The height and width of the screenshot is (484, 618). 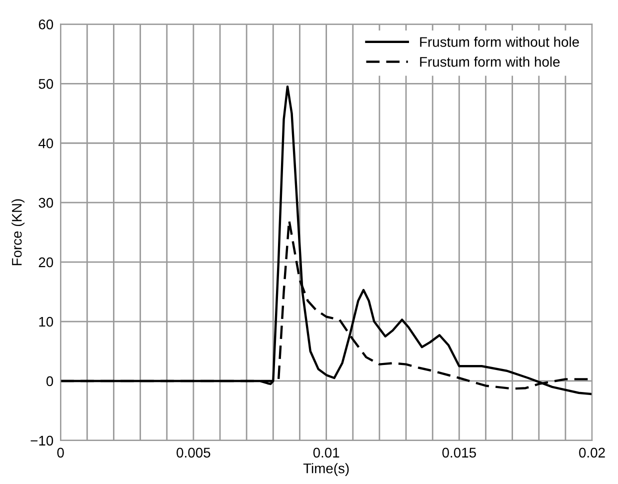 I want to click on y-tick-label: 30, so click(x=46, y=203).